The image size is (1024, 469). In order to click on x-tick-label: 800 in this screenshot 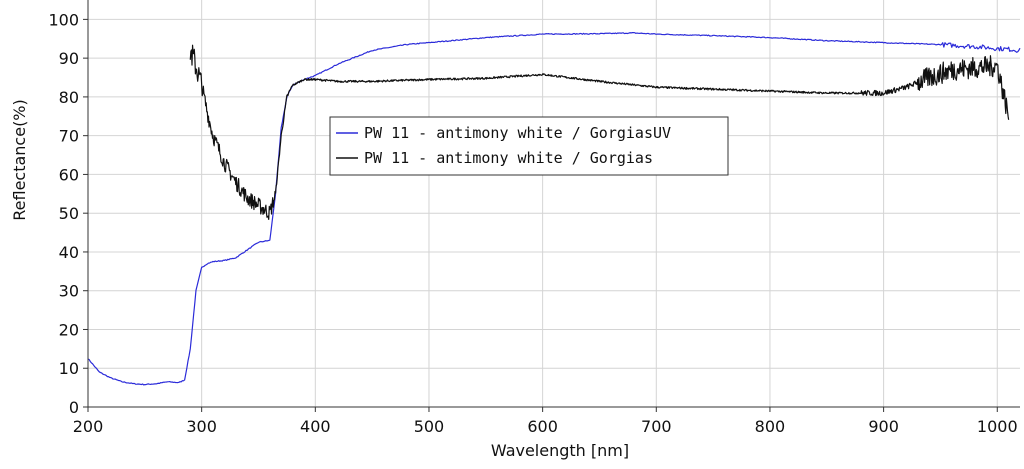, I will do `click(770, 426)`.